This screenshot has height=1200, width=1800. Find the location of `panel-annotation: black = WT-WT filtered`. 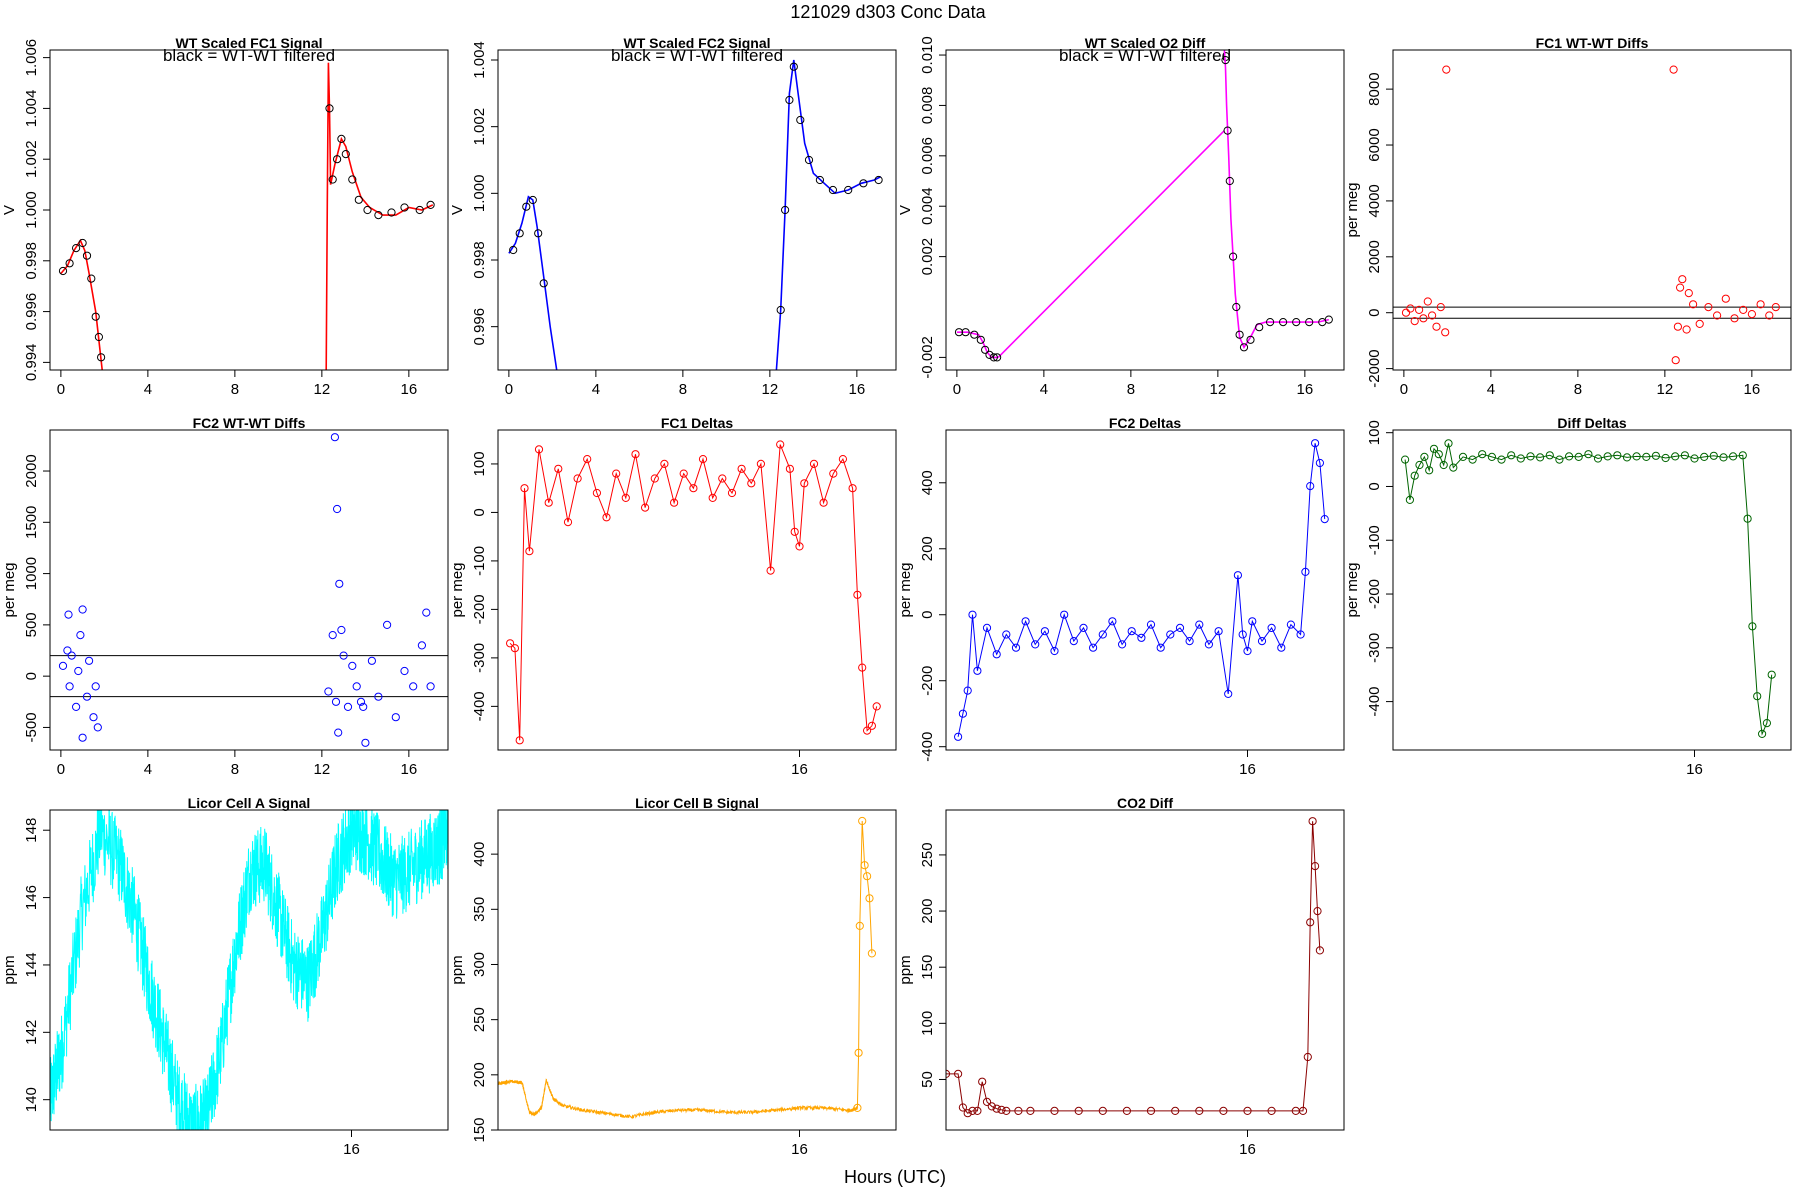

panel-annotation: black = WT-WT filtered is located at coordinates (249, 55).